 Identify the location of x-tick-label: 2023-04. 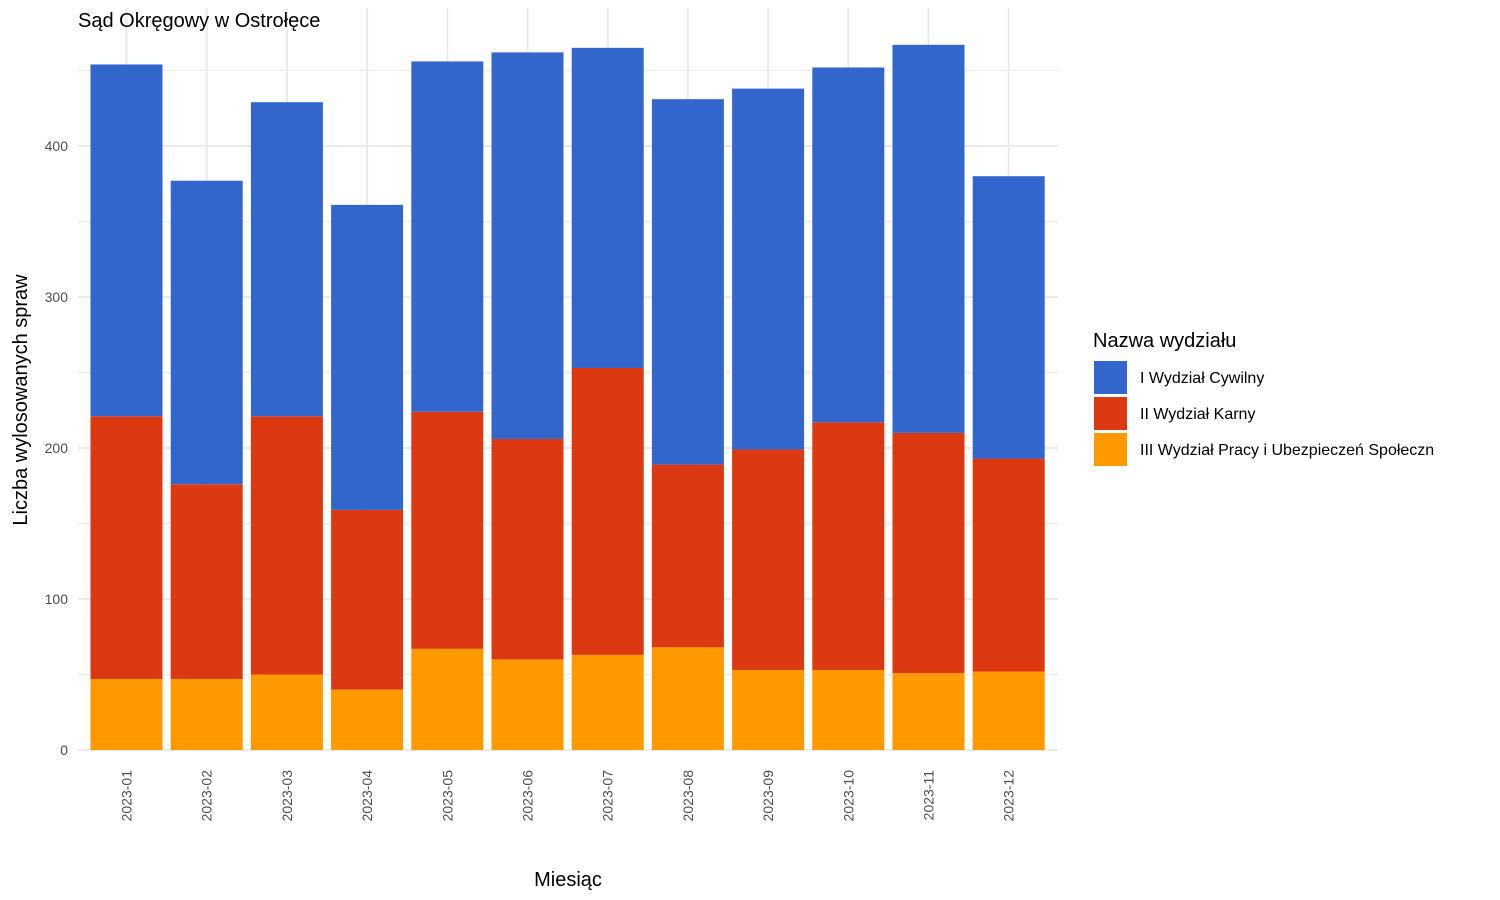
(367, 796).